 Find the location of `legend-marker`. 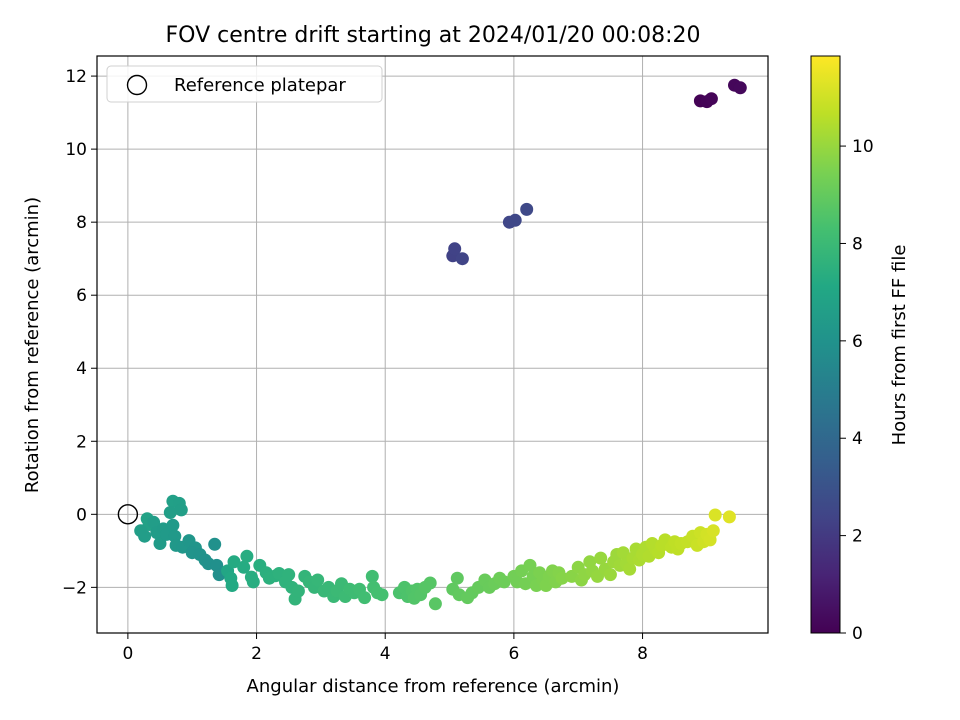

legend-marker is located at coordinates (137, 85).